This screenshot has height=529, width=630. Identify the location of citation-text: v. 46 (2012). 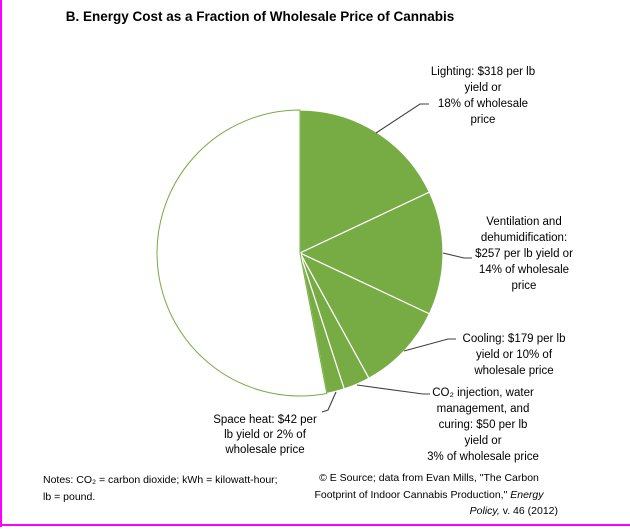
(528, 511).